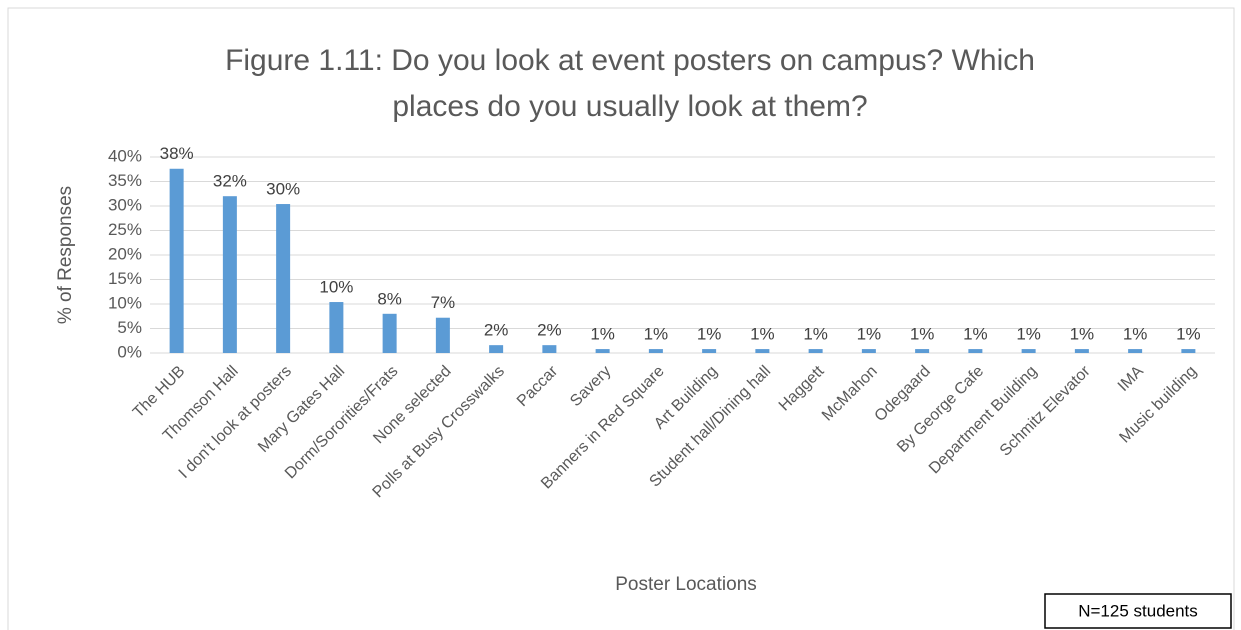 The width and height of the screenshot is (1241, 630). I want to click on y-tick-label: 30%, so click(125, 204).